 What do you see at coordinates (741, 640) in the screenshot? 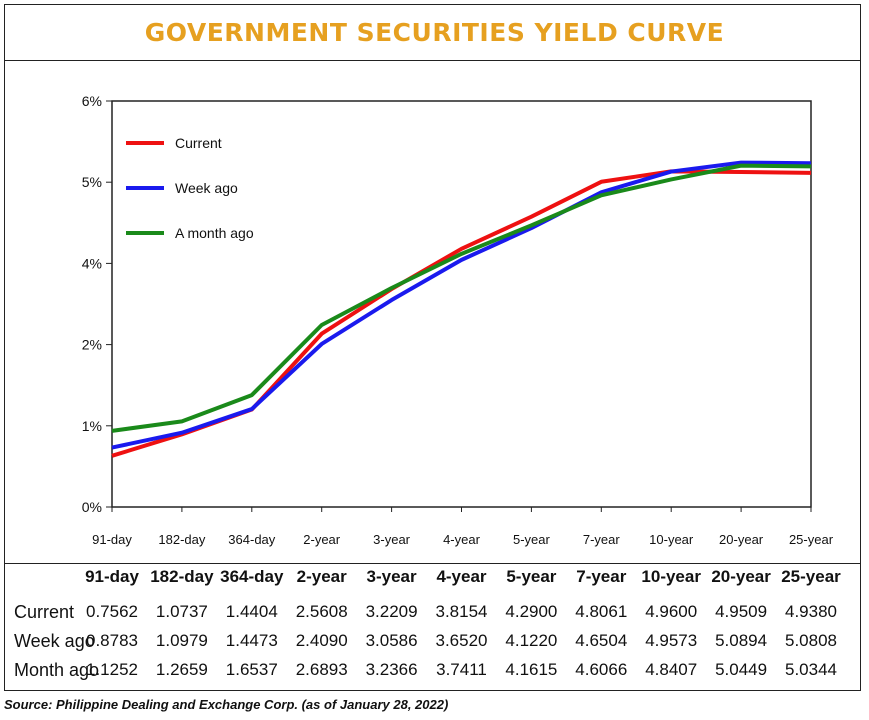
I see `table-cell: 5.0894` at bounding box center [741, 640].